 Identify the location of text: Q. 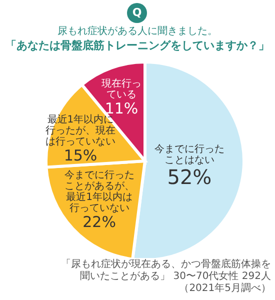
(137, 13).